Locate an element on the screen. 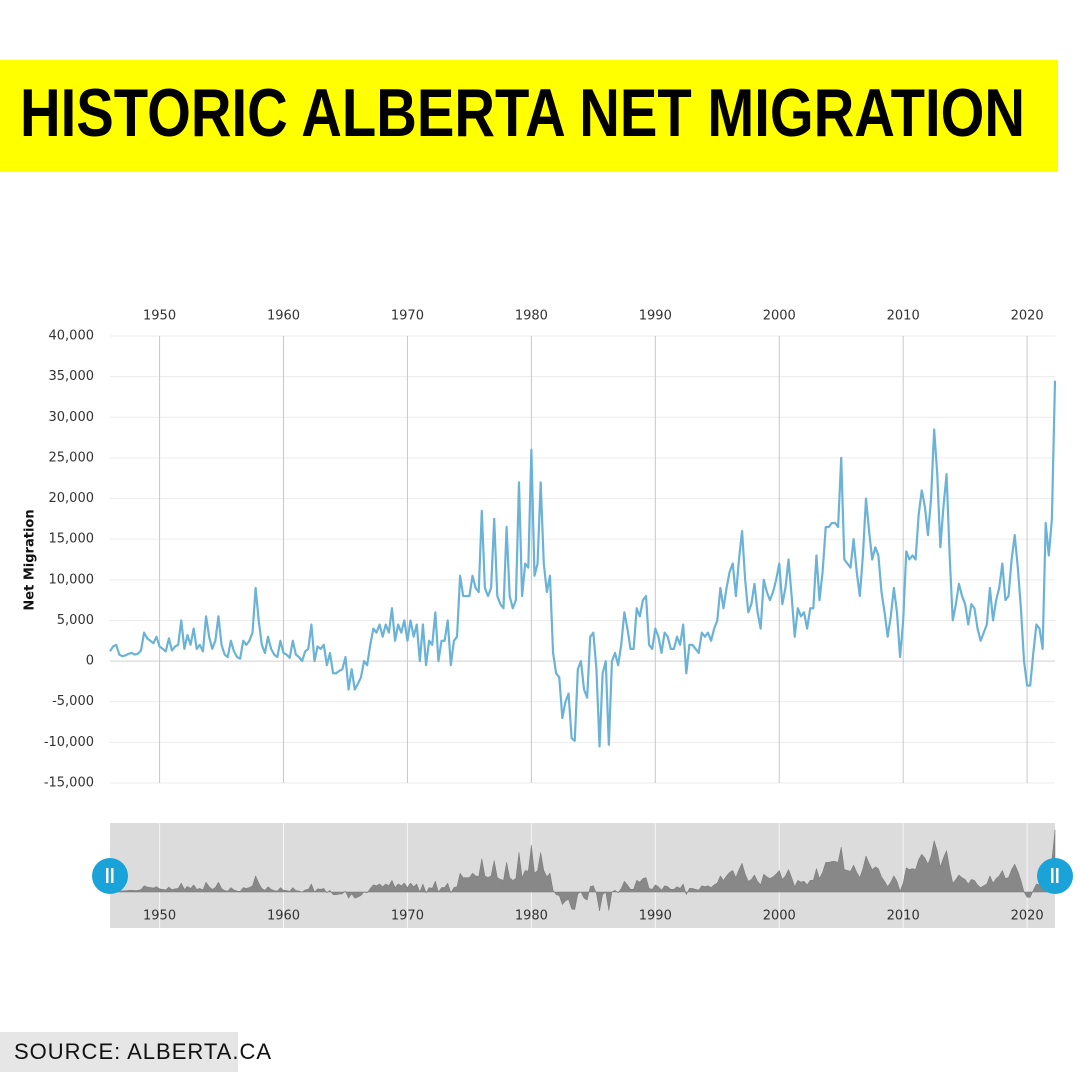  x-tick-label: 1990 is located at coordinates (655, 316).